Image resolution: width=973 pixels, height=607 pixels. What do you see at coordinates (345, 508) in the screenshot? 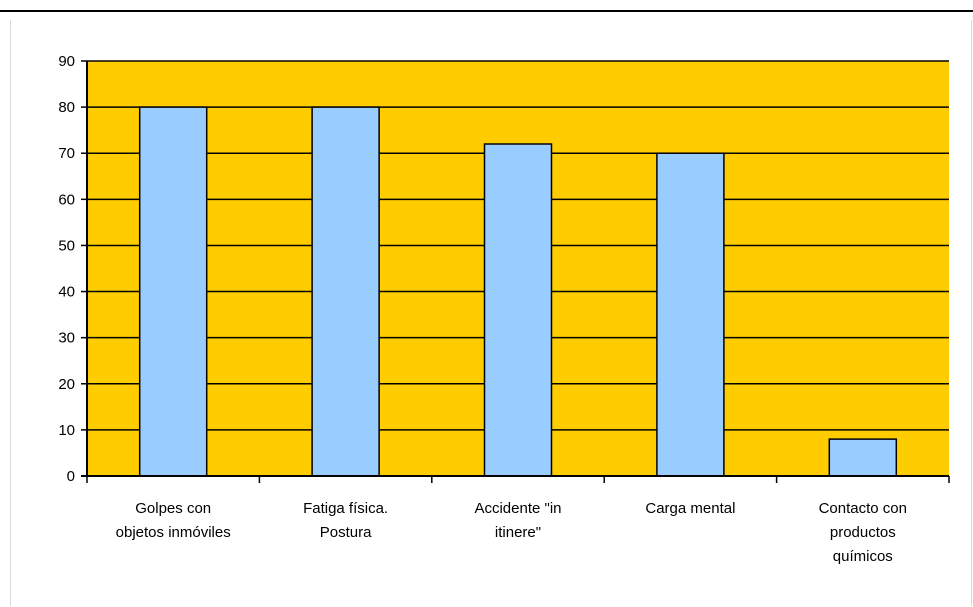
I see `x-category-label-line: Fatiga física.` at bounding box center [345, 508].